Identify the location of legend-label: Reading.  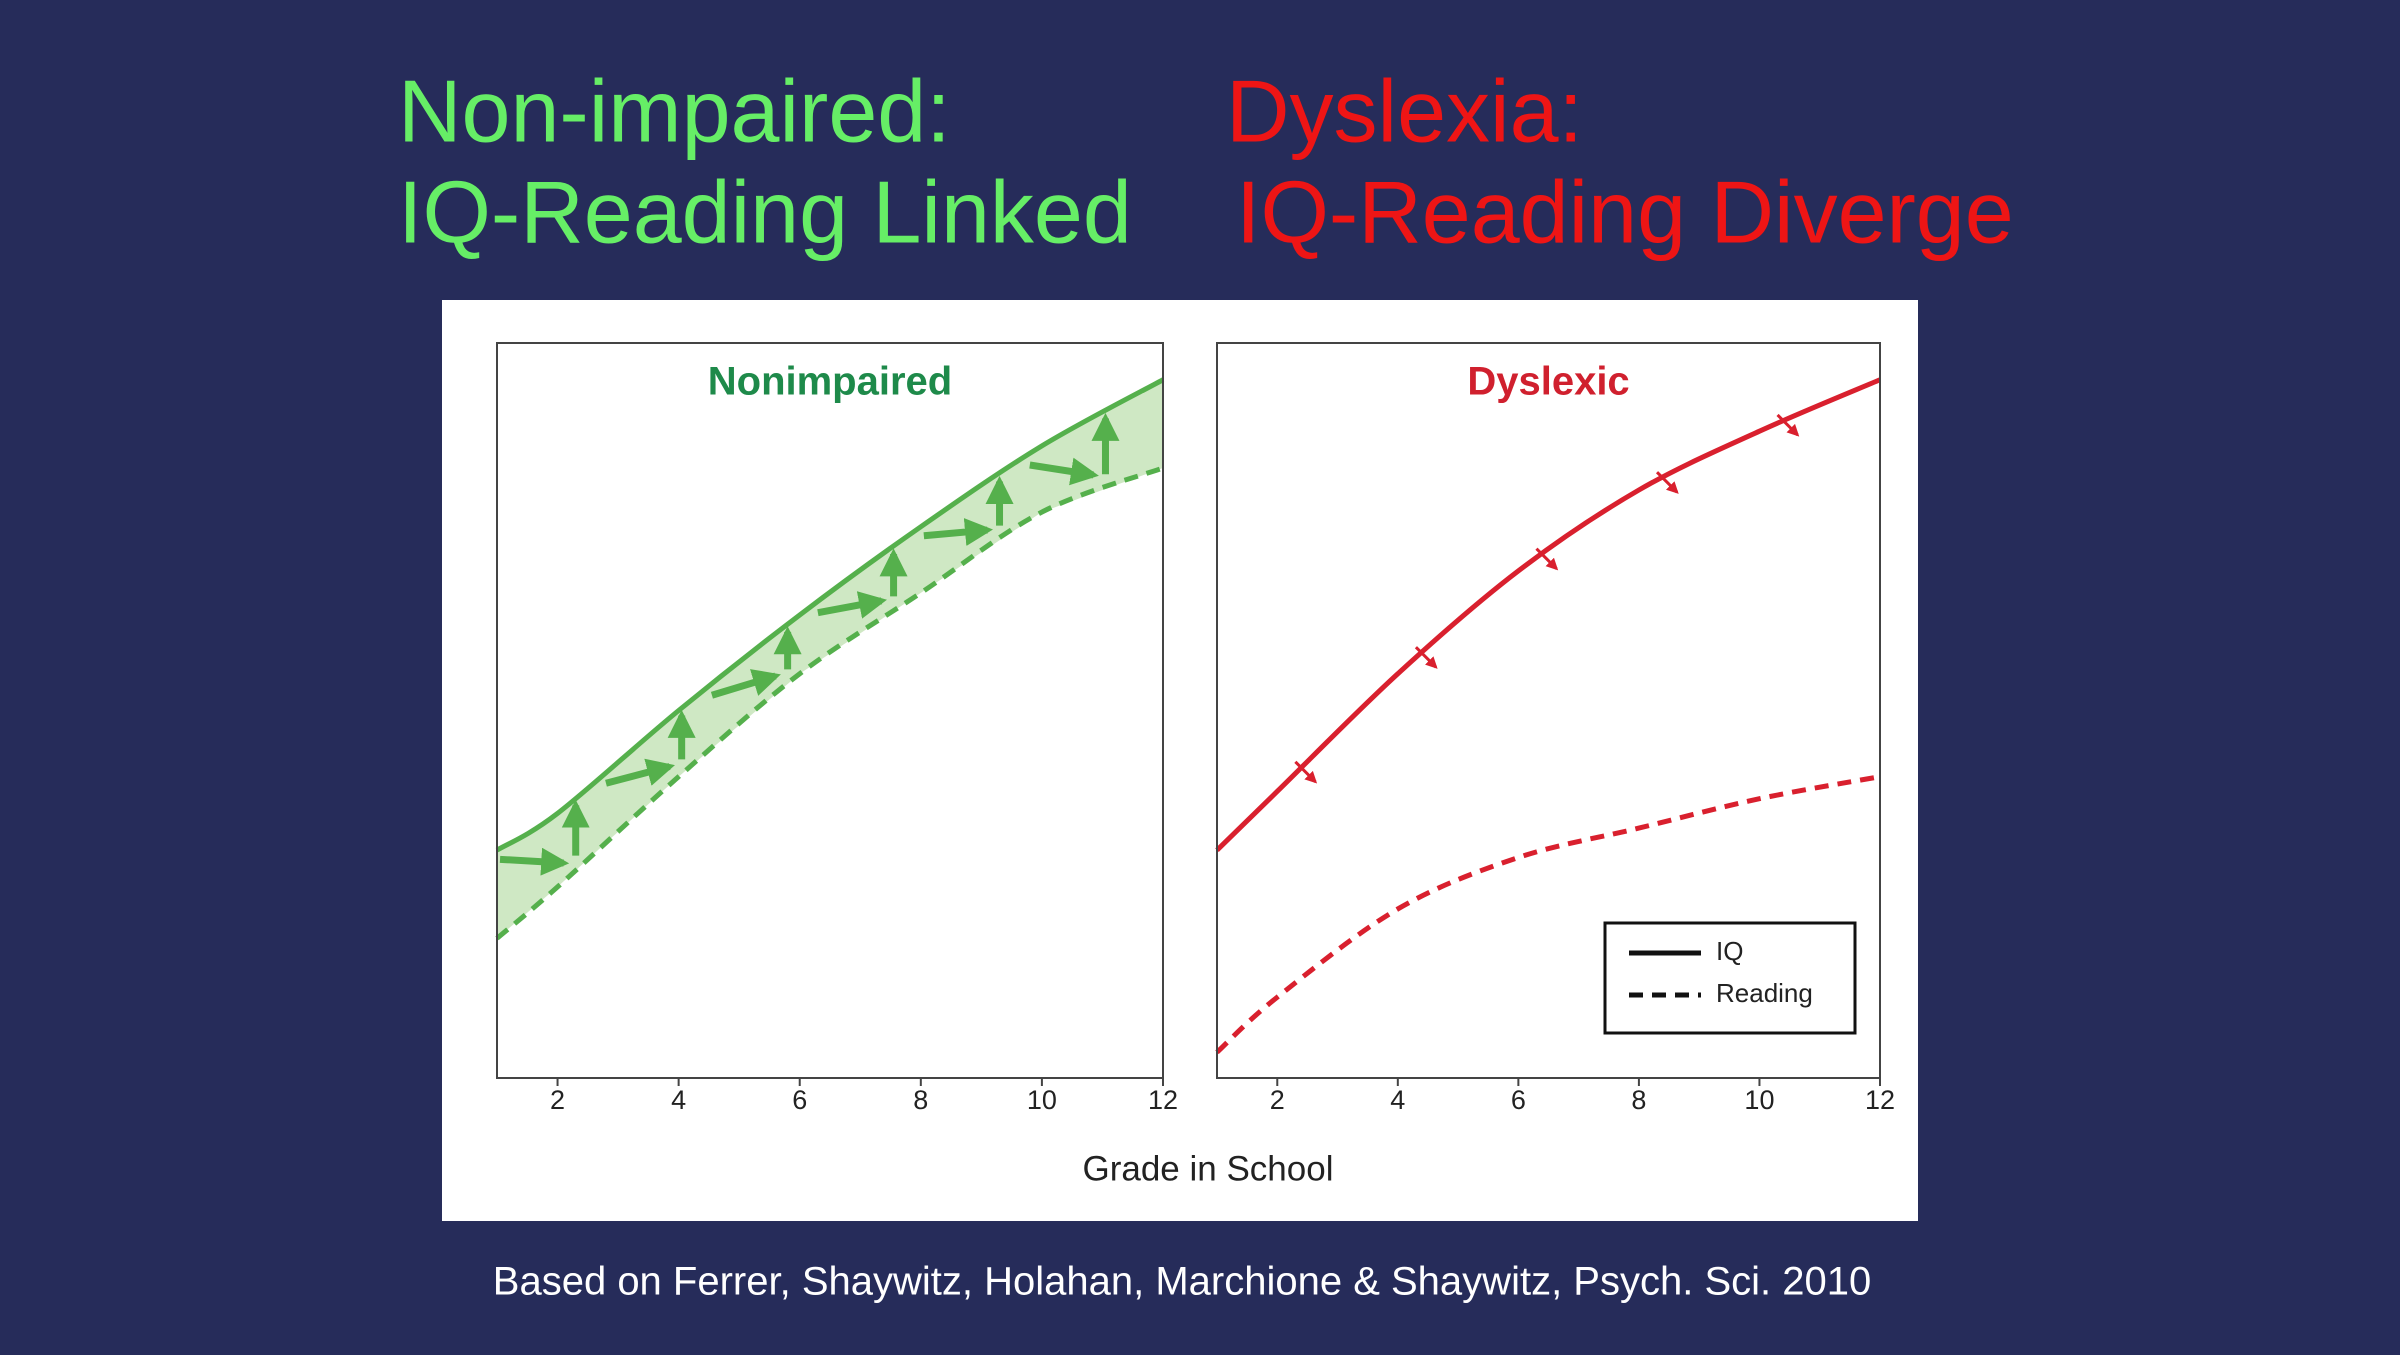
(1764, 993).